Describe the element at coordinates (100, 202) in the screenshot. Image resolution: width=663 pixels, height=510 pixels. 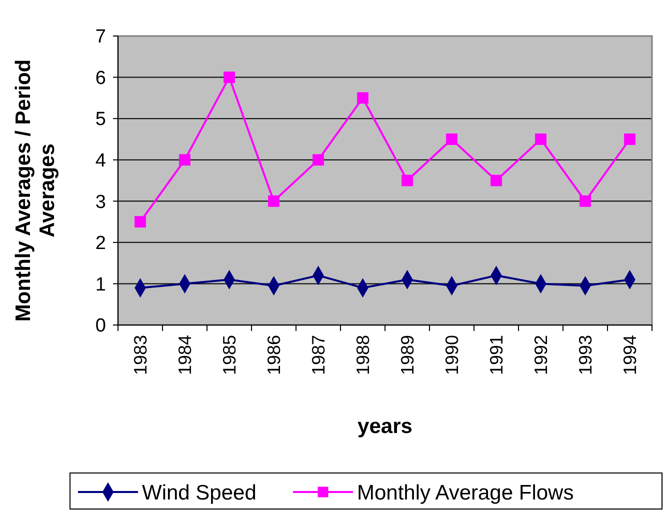
I see `y-tick-label: 3` at that location.